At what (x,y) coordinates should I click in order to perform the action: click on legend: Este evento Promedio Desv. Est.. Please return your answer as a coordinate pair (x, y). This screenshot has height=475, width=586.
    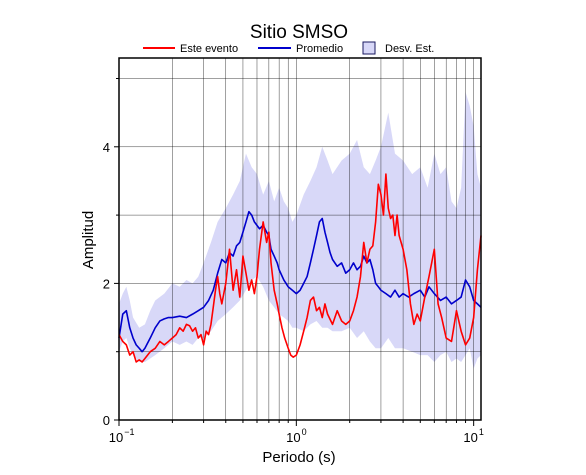
    Looking at the image, I should click on (288, 48).